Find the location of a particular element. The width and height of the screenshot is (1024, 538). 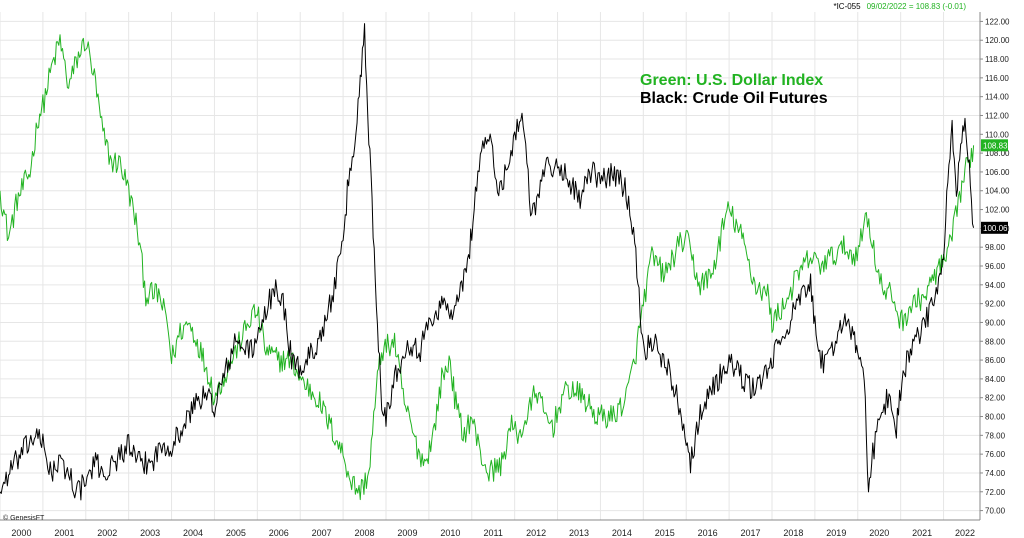

y-tick-label: 76.00 is located at coordinates (995, 454).